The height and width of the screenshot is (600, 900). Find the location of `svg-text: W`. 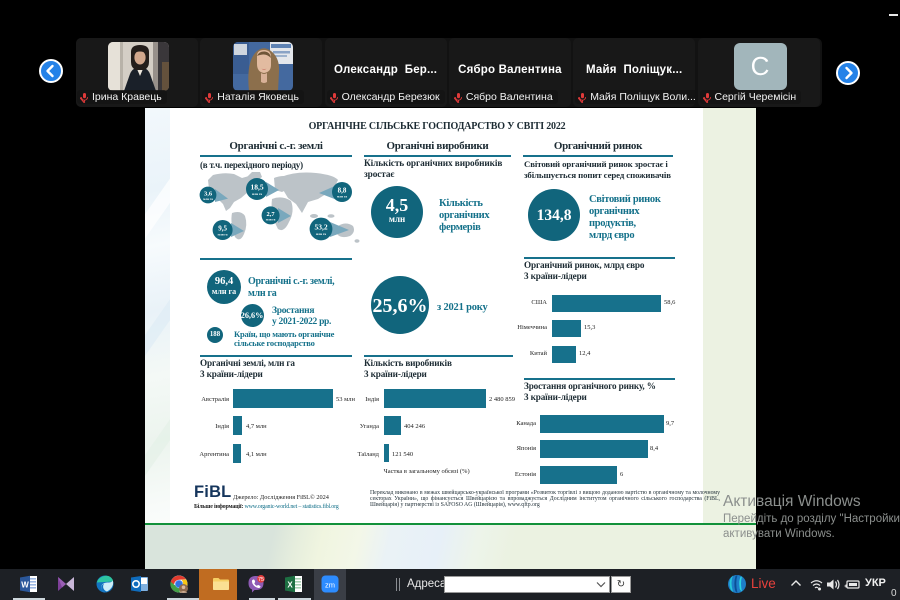

svg-text: W is located at coordinates (25, 585).